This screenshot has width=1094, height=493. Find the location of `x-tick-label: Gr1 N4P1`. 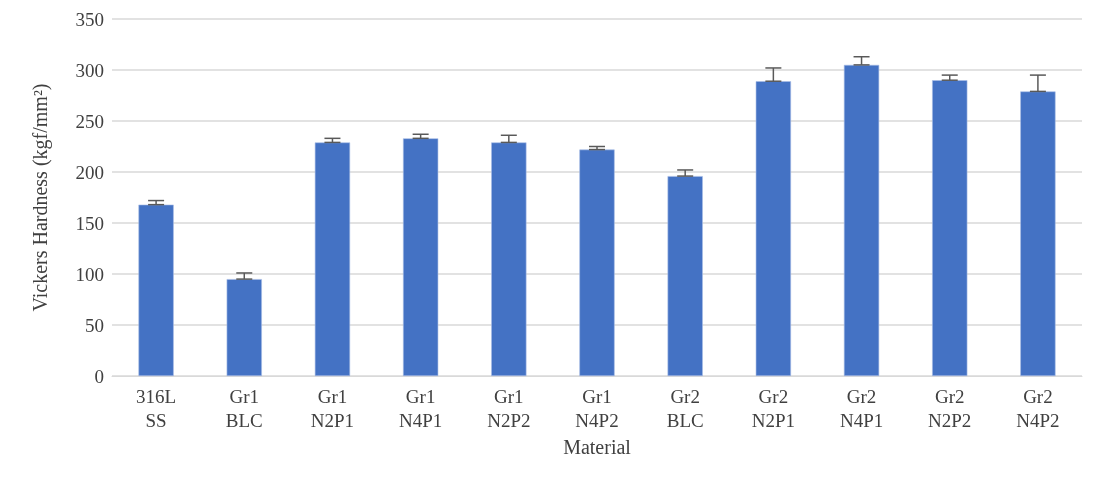

x-tick-label: Gr1 N4P1 is located at coordinates (420, 408).